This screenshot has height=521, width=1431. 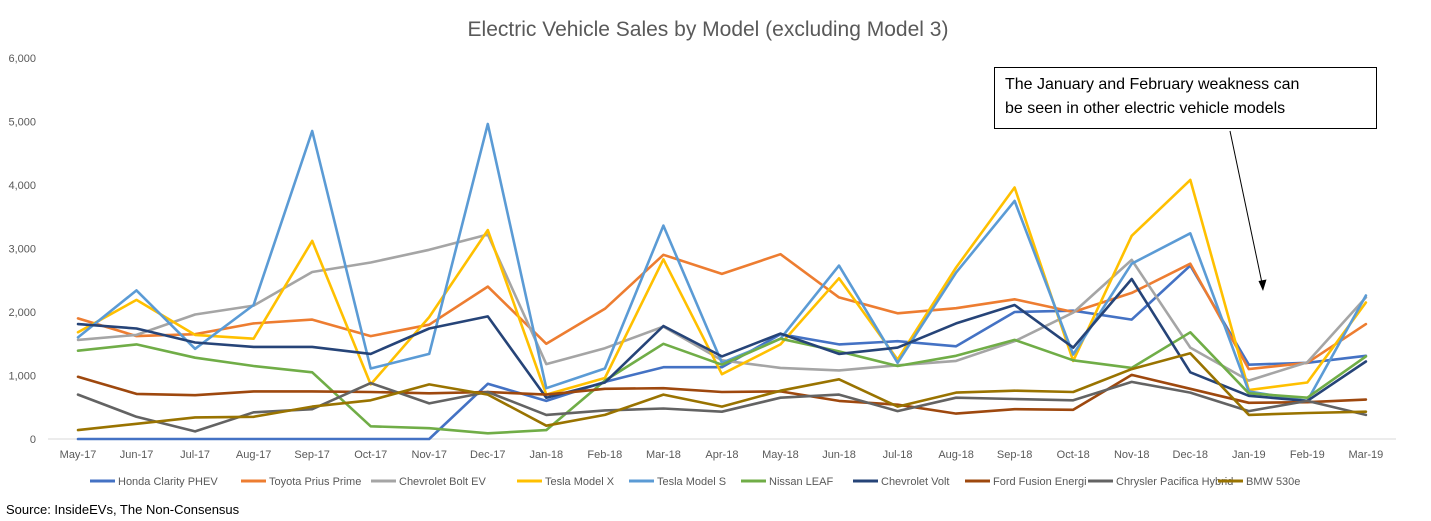 What do you see at coordinates (315, 482) in the screenshot?
I see `legend-label: Toyota Prius Prime` at bounding box center [315, 482].